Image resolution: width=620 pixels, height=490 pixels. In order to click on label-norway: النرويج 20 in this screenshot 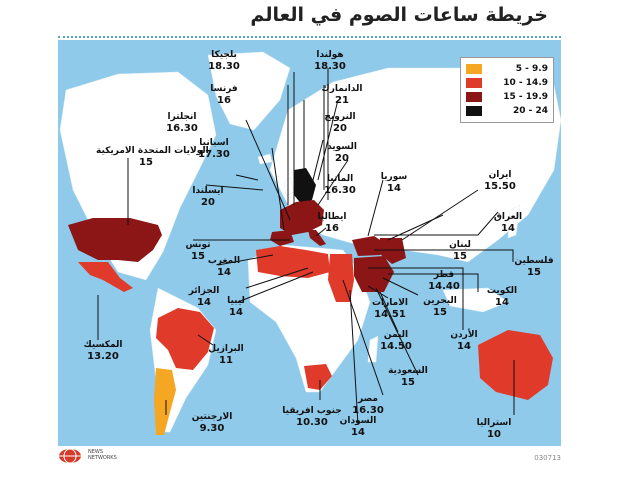, I will do `click(340, 123)`.